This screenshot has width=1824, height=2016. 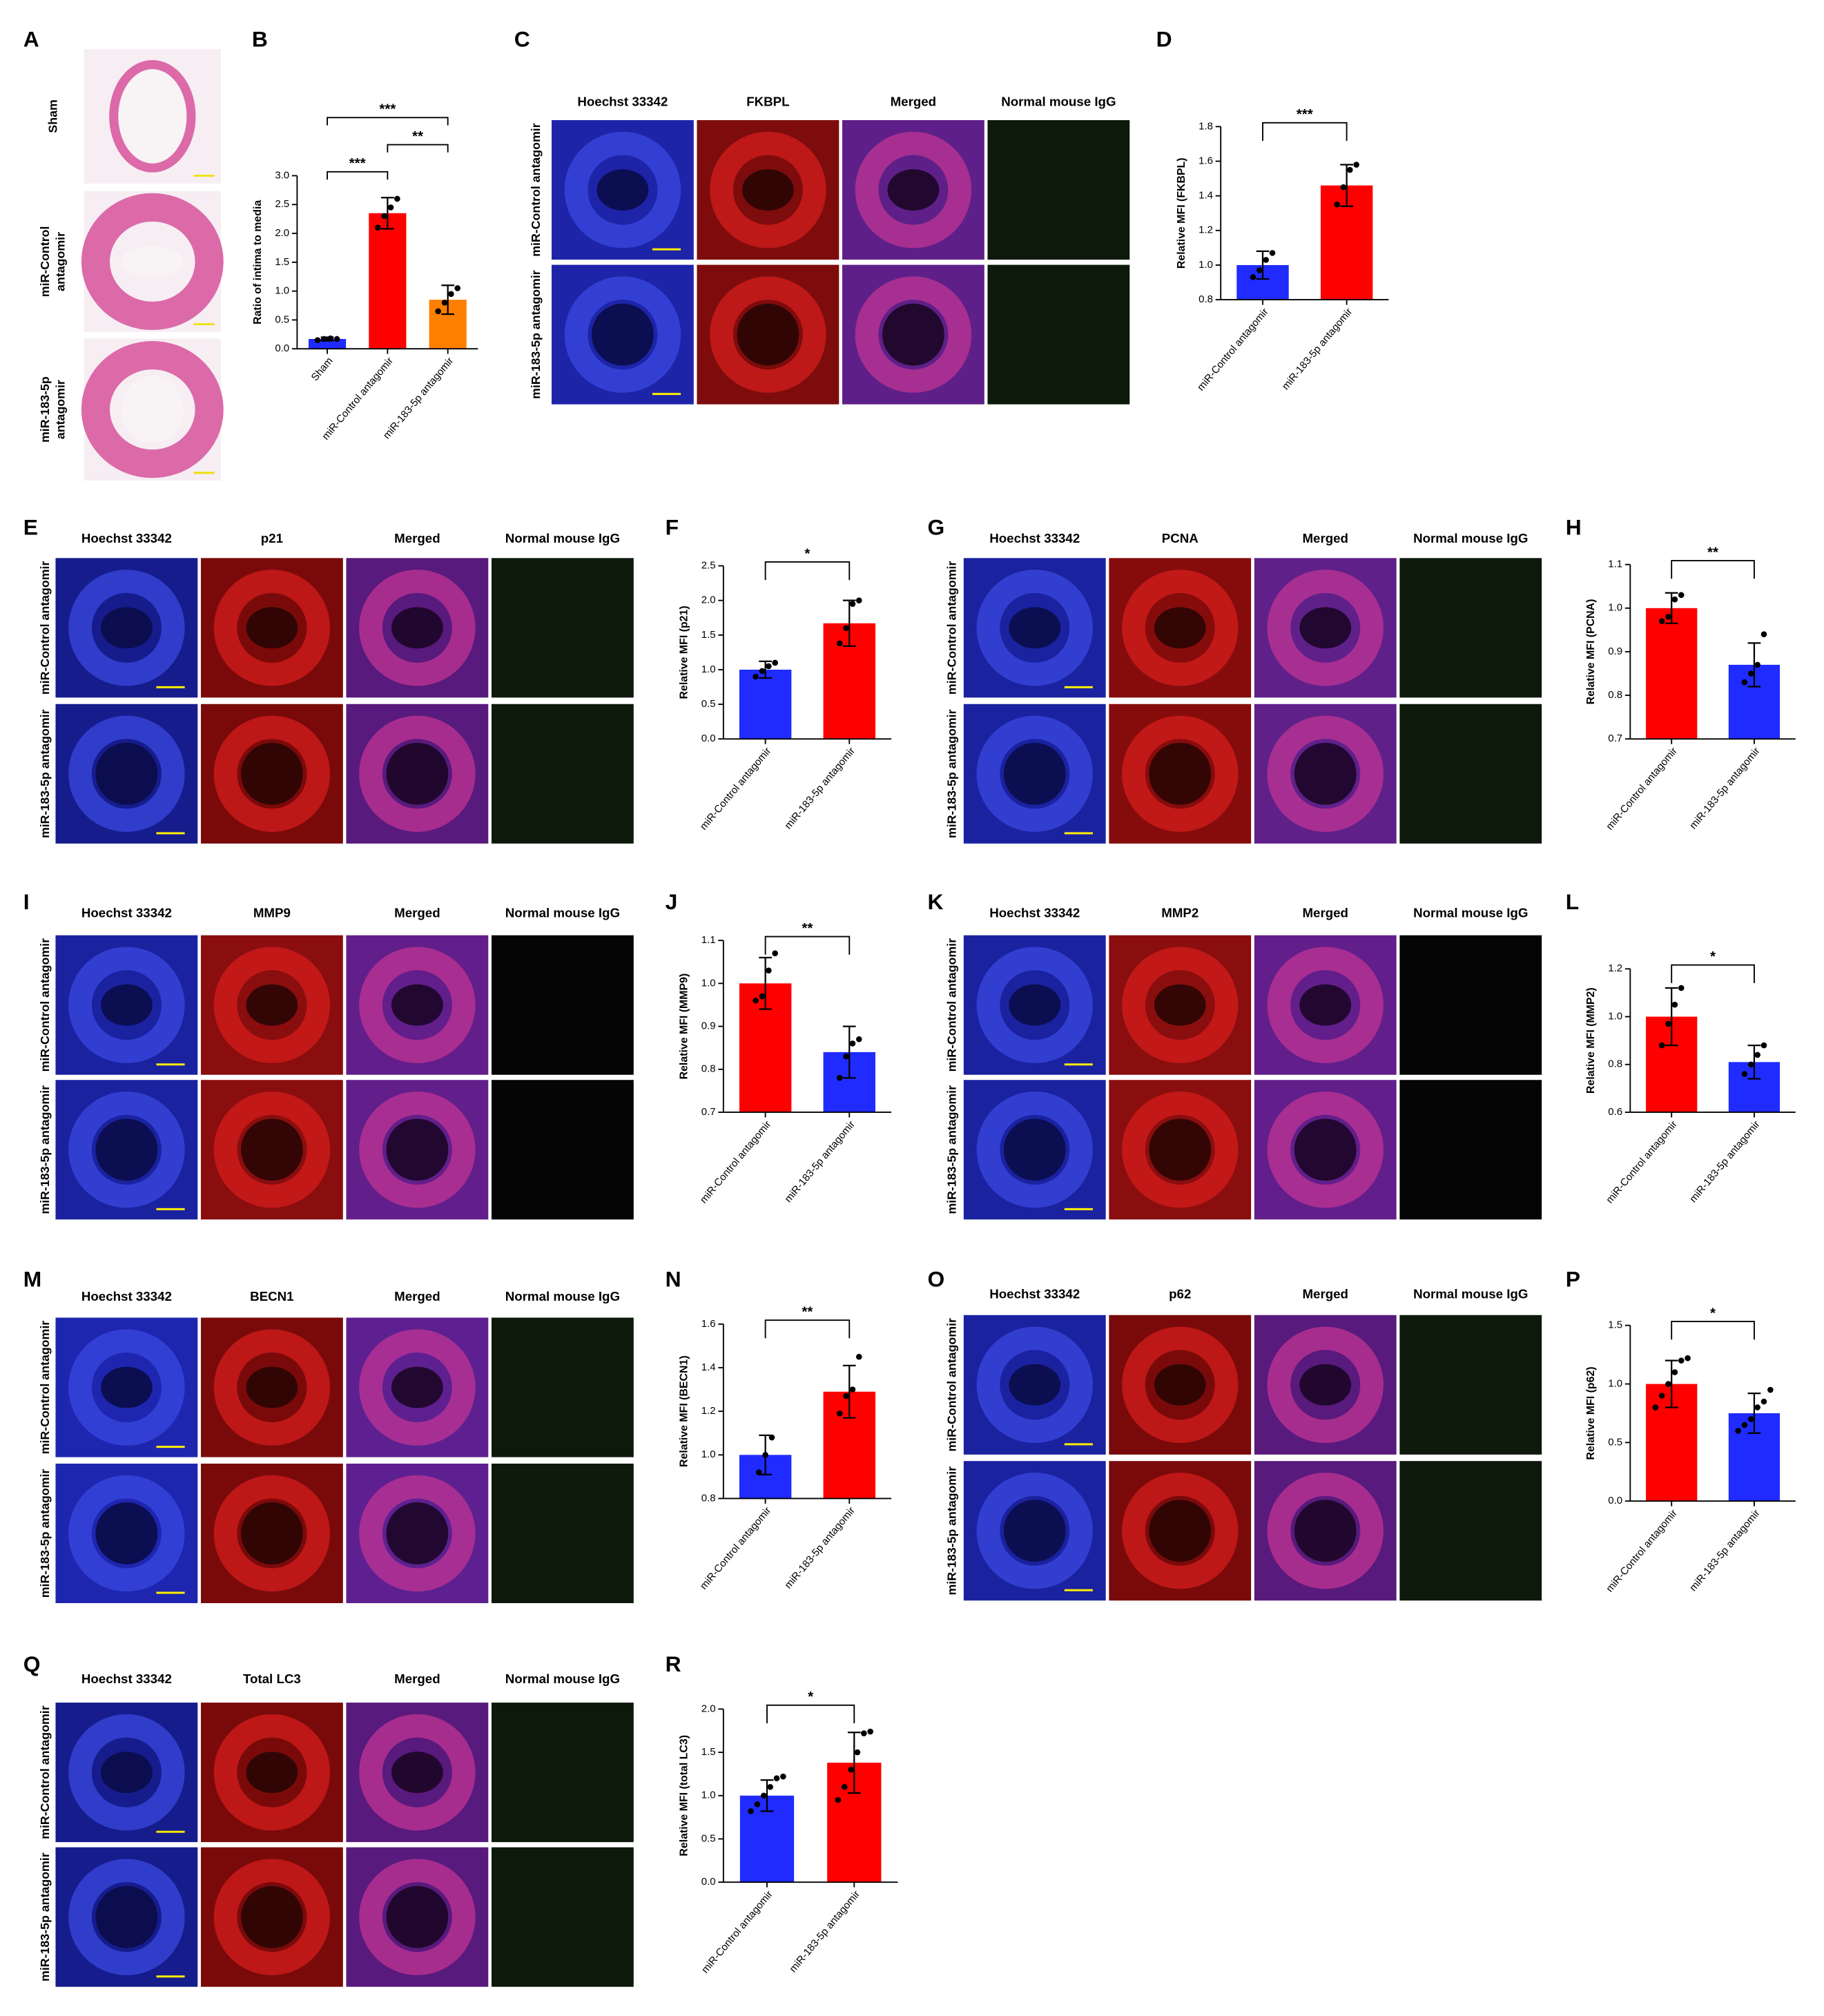 I want to click on column-header: BECN1, so click(x=272, y=1296).